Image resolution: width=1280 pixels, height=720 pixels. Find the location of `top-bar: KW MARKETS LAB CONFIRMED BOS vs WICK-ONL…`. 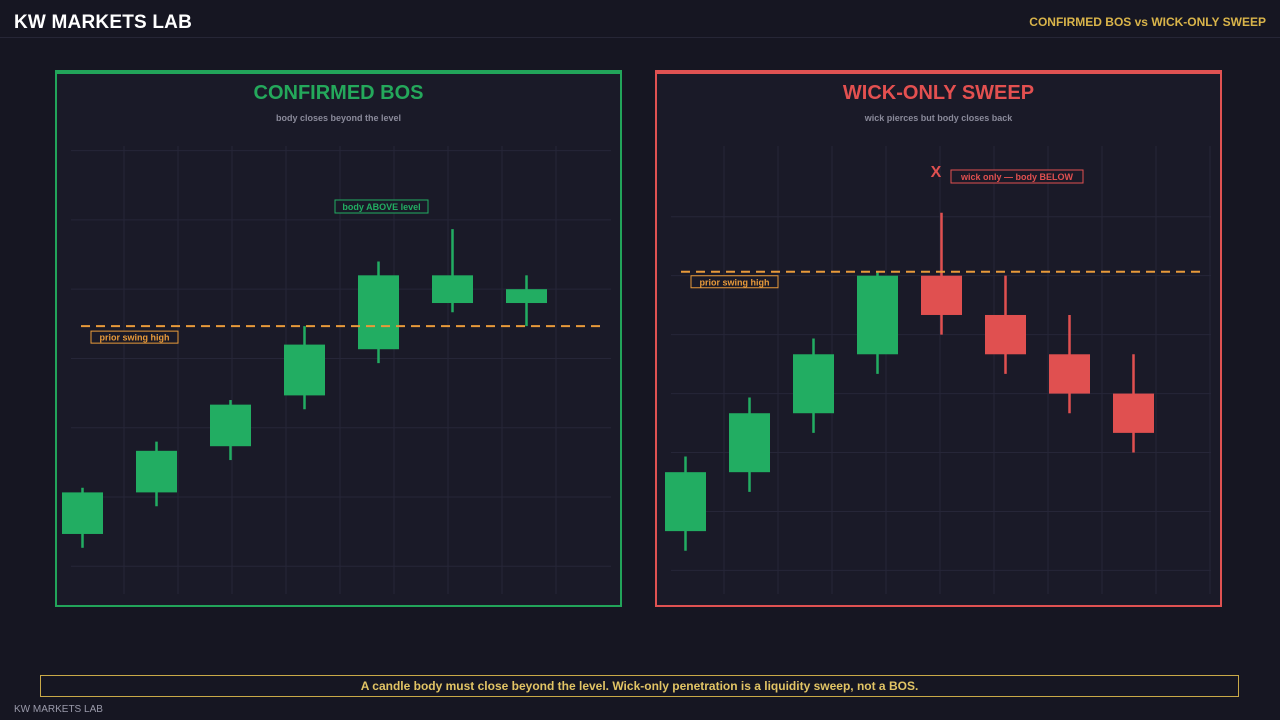

top-bar: KW MARKETS LAB CONFIRMED BOS vs WICK-ONL… is located at coordinates (640, 19).